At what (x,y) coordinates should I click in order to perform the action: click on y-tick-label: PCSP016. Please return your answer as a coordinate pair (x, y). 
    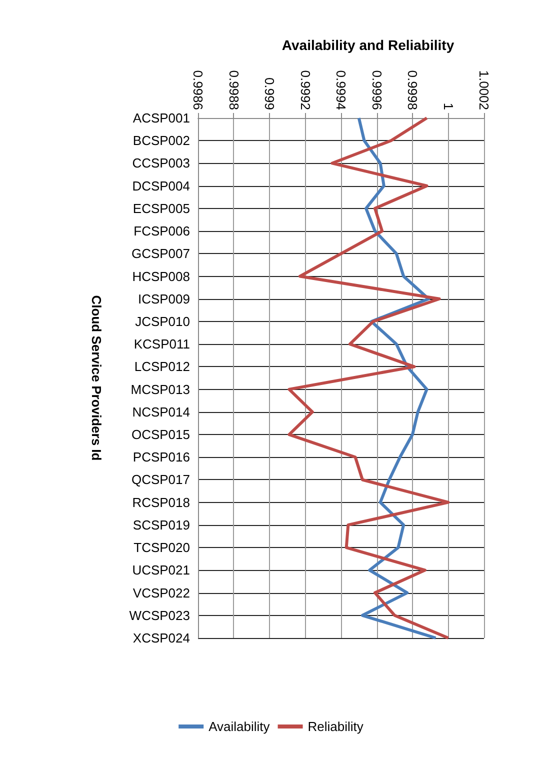
    Looking at the image, I should click on (161, 457).